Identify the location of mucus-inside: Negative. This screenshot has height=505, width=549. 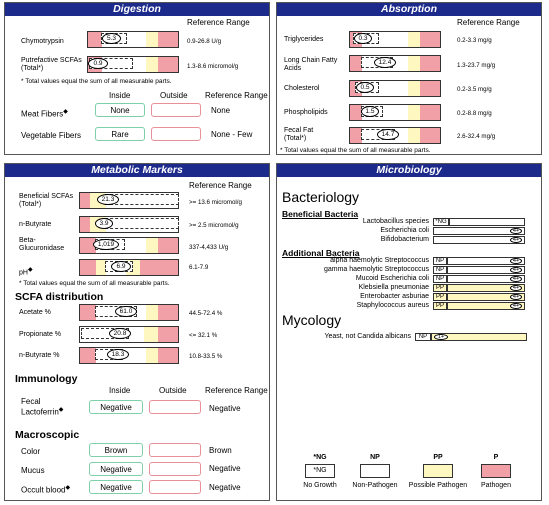
(116, 469).